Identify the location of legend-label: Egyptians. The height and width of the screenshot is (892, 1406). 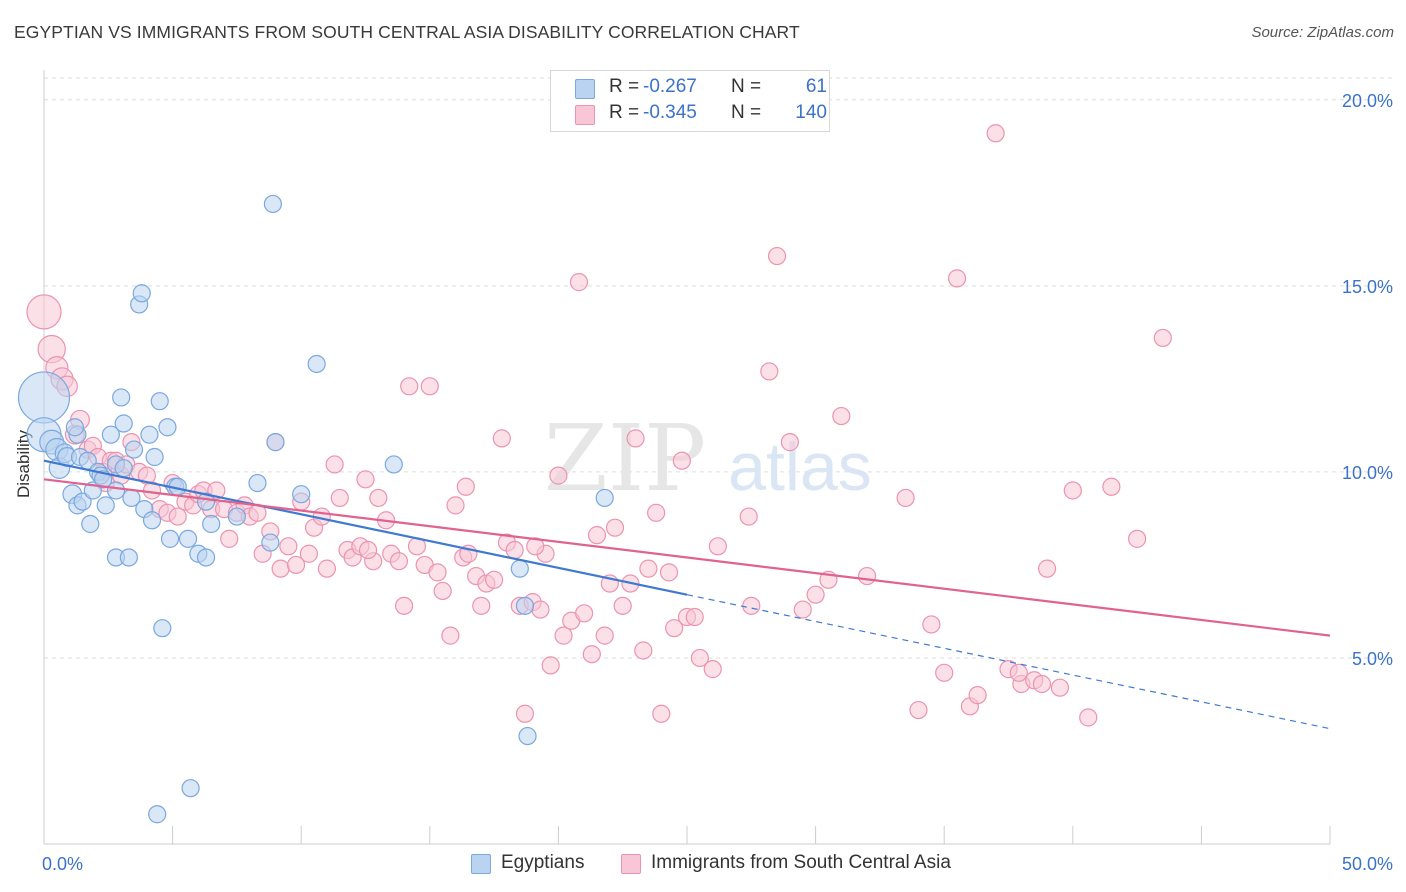
(543, 862).